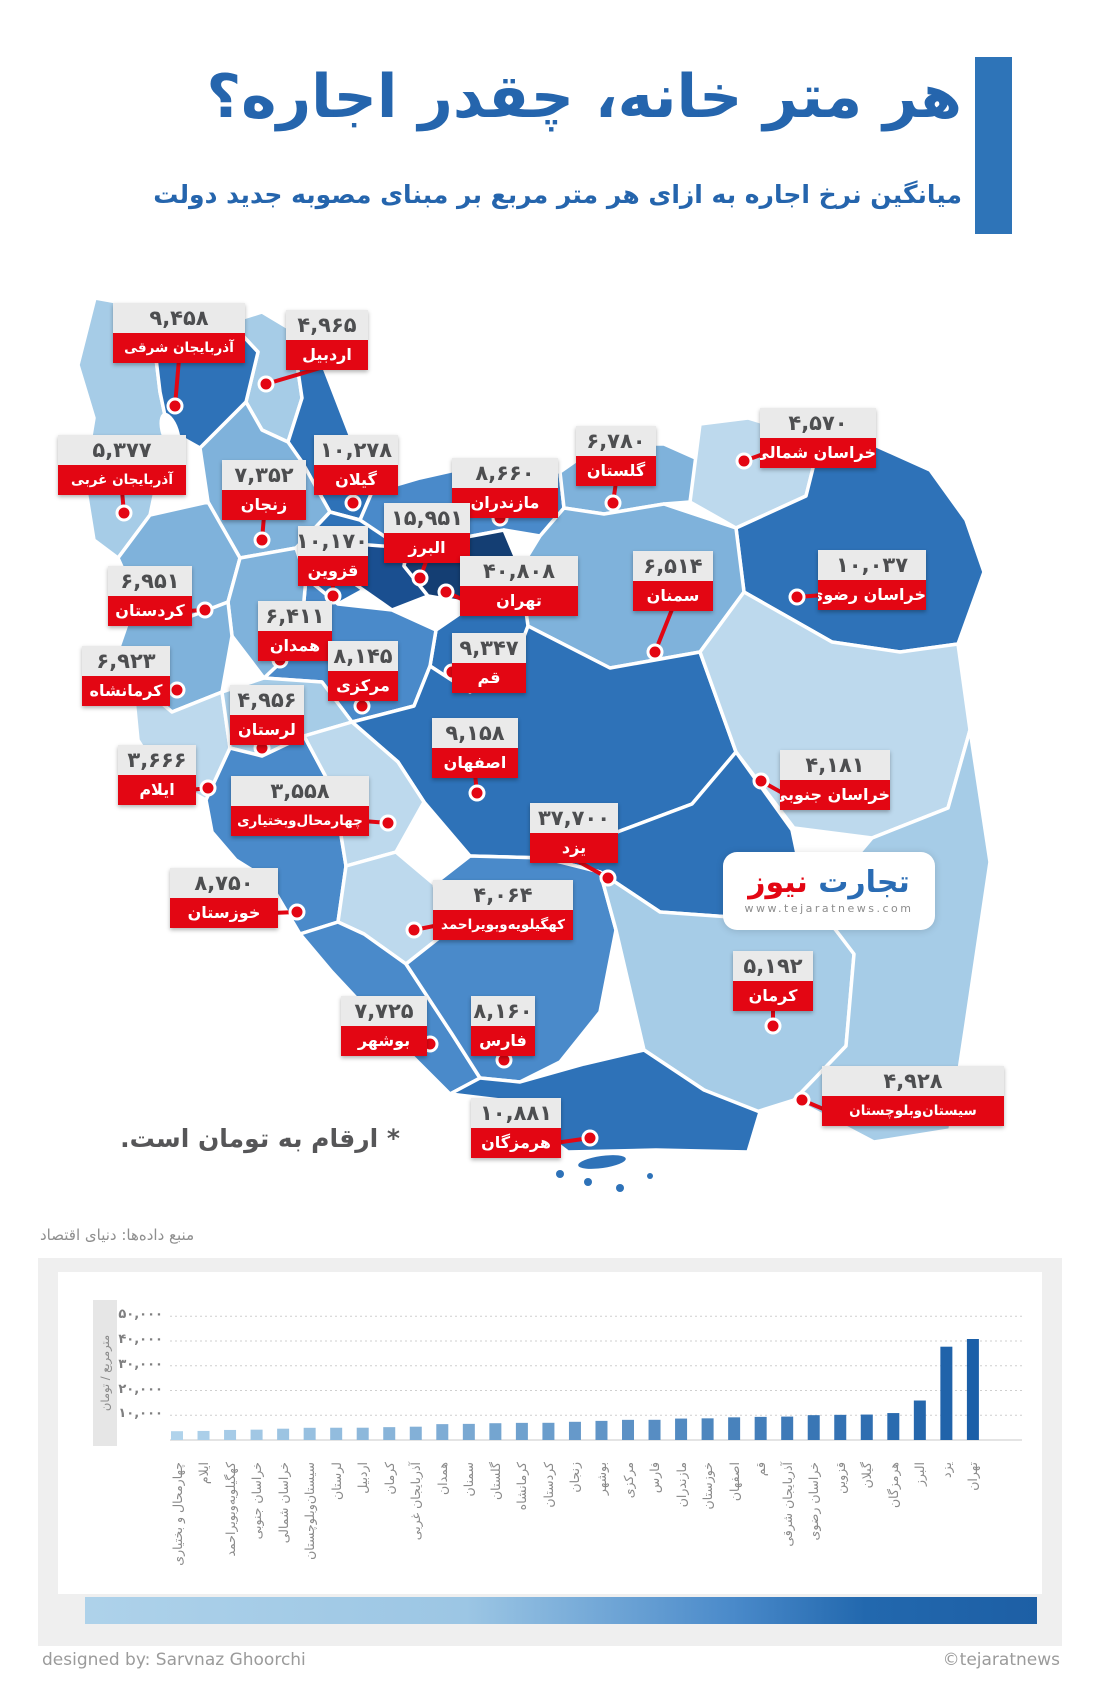  Describe the element at coordinates (117, 1235) in the screenshot. I see `data-source: منبع داده‌ها: دنیای اقتصاد` at that location.